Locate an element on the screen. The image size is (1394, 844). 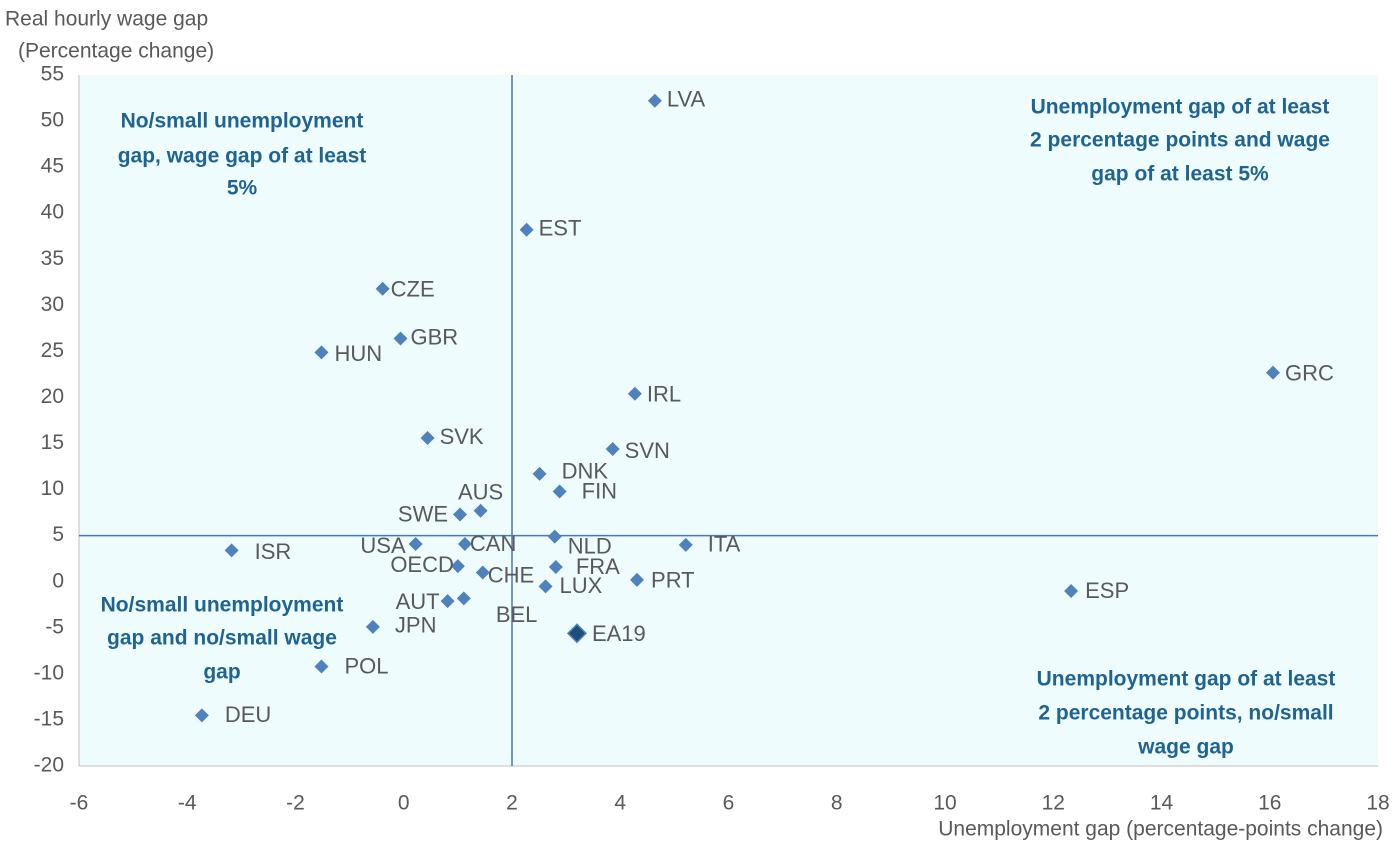
point-label: NLD is located at coordinates (590, 545).